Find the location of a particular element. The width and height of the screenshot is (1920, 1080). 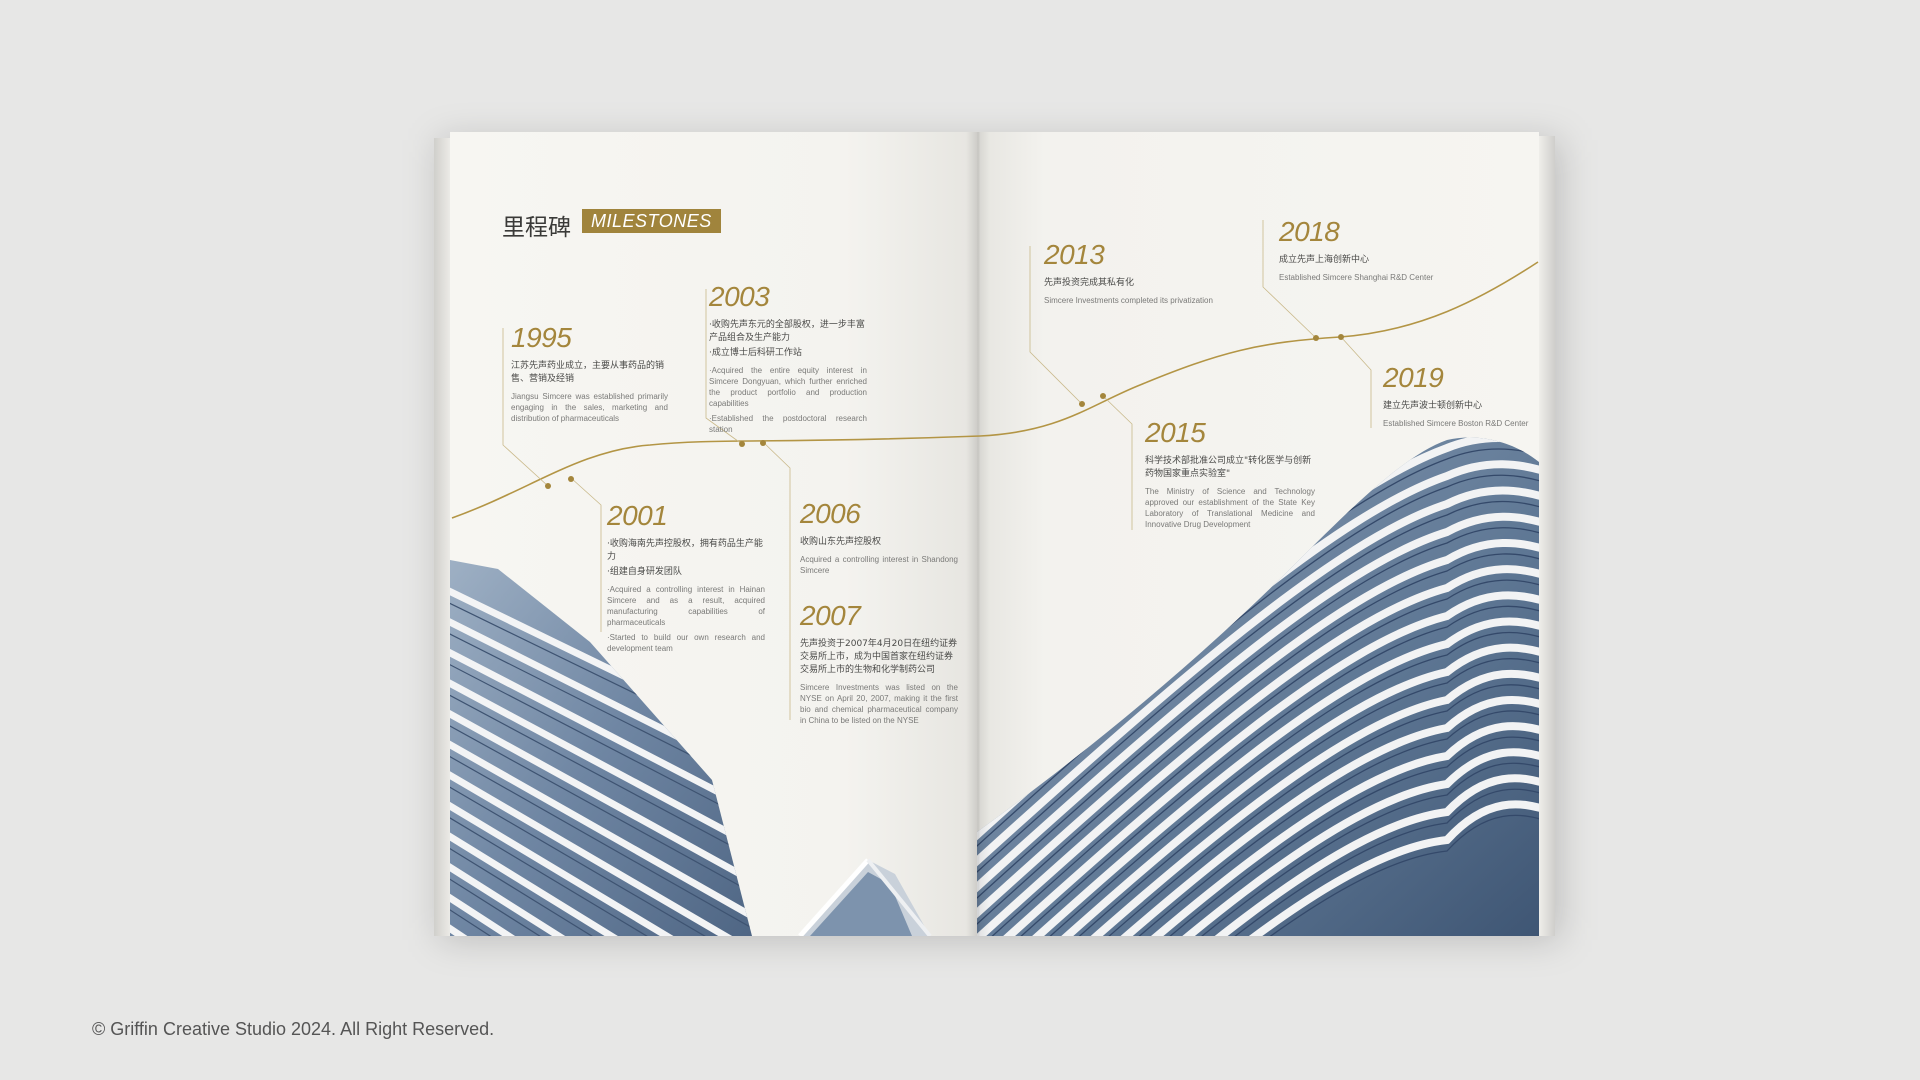

milestone-text-cn: 建立先声波士顿创新中心 is located at coordinates (1433, 406).